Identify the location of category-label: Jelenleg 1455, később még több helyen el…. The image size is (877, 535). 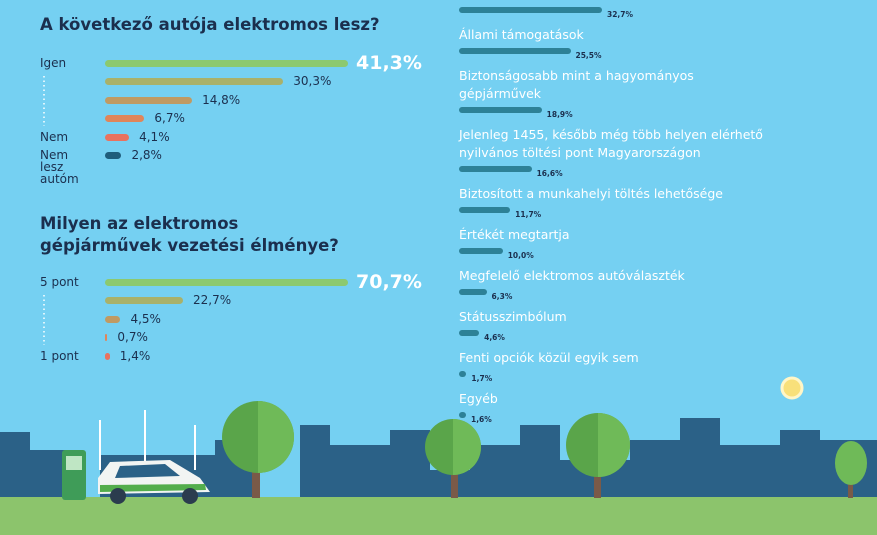
(611, 143).